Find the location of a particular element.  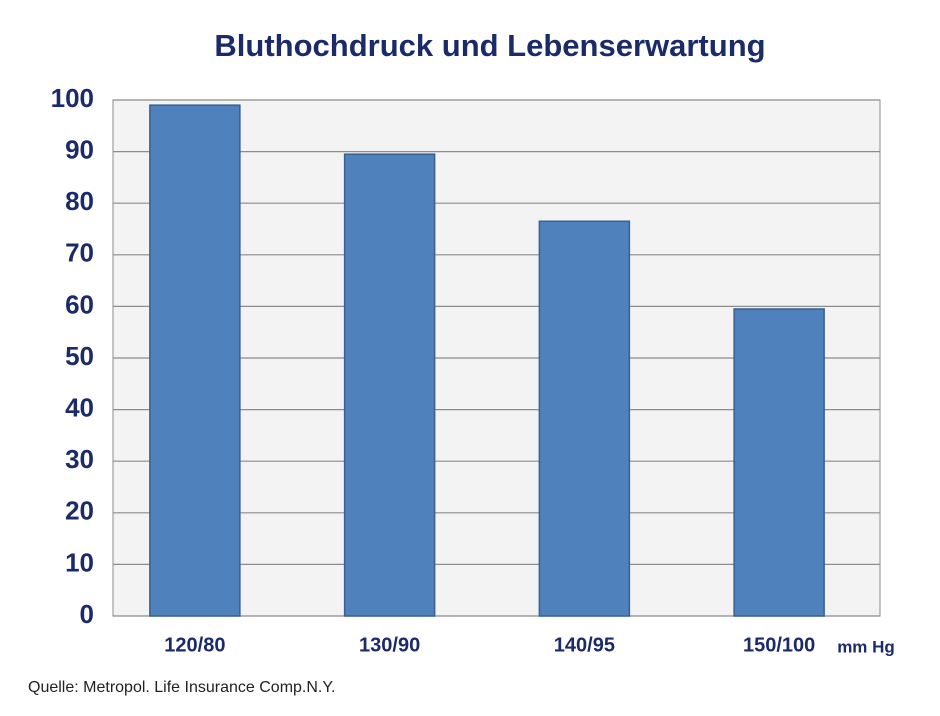

x-tick-label: 130/90 is located at coordinates (389, 645).